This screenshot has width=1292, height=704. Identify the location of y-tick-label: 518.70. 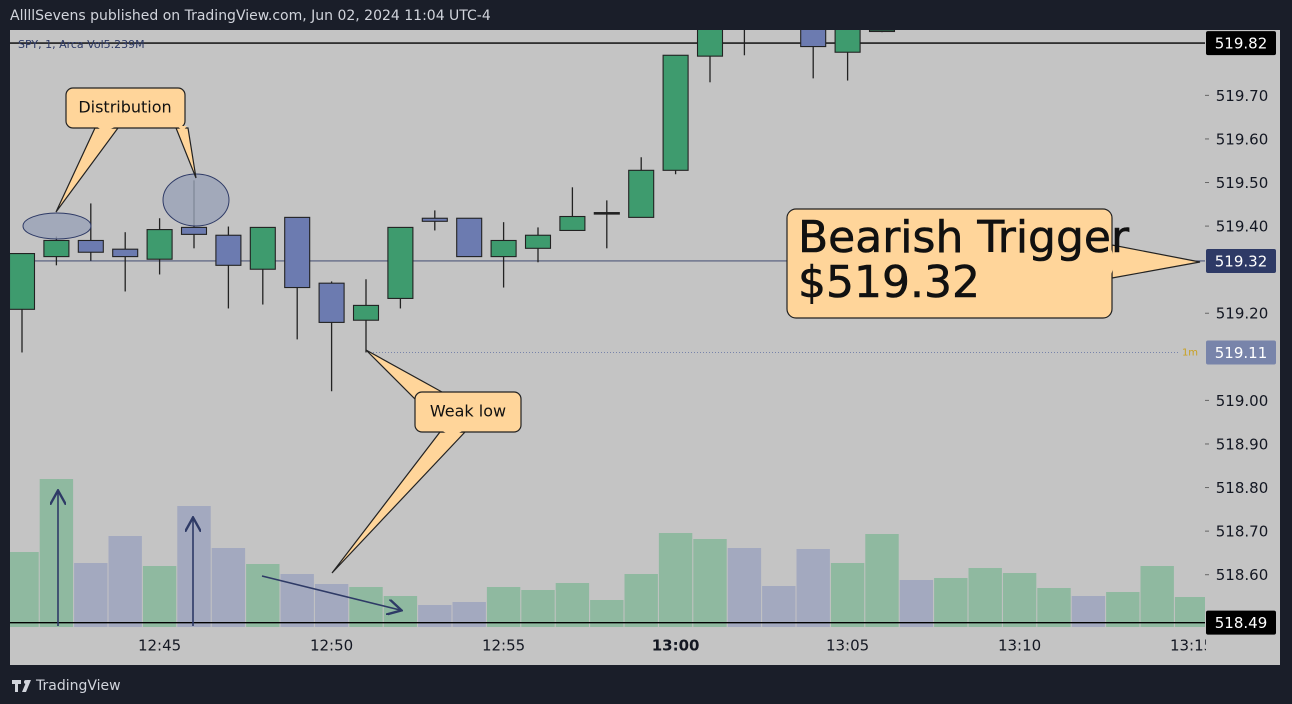
(1242, 532).